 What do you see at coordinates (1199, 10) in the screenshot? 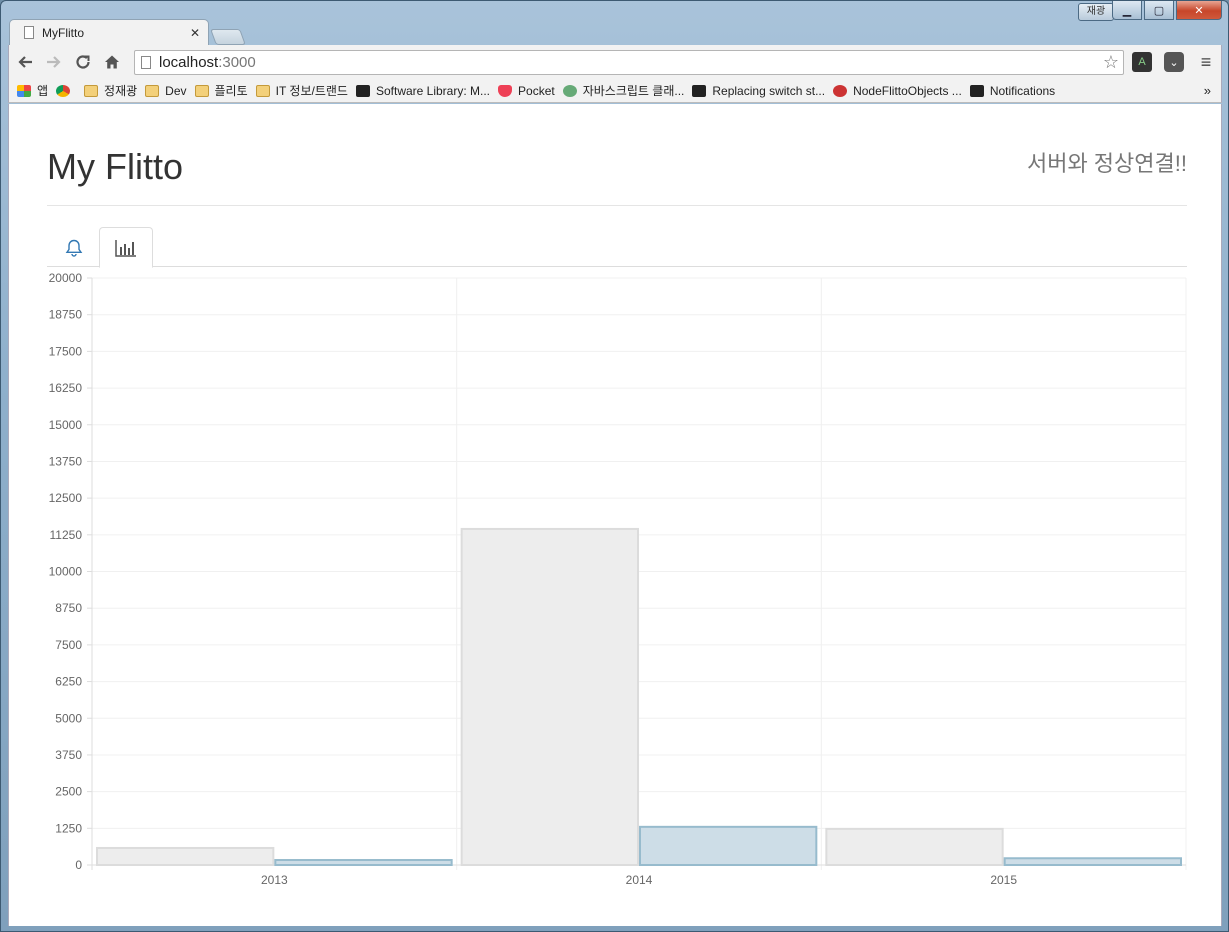
I see `close-window-button: ✕` at bounding box center [1199, 10].